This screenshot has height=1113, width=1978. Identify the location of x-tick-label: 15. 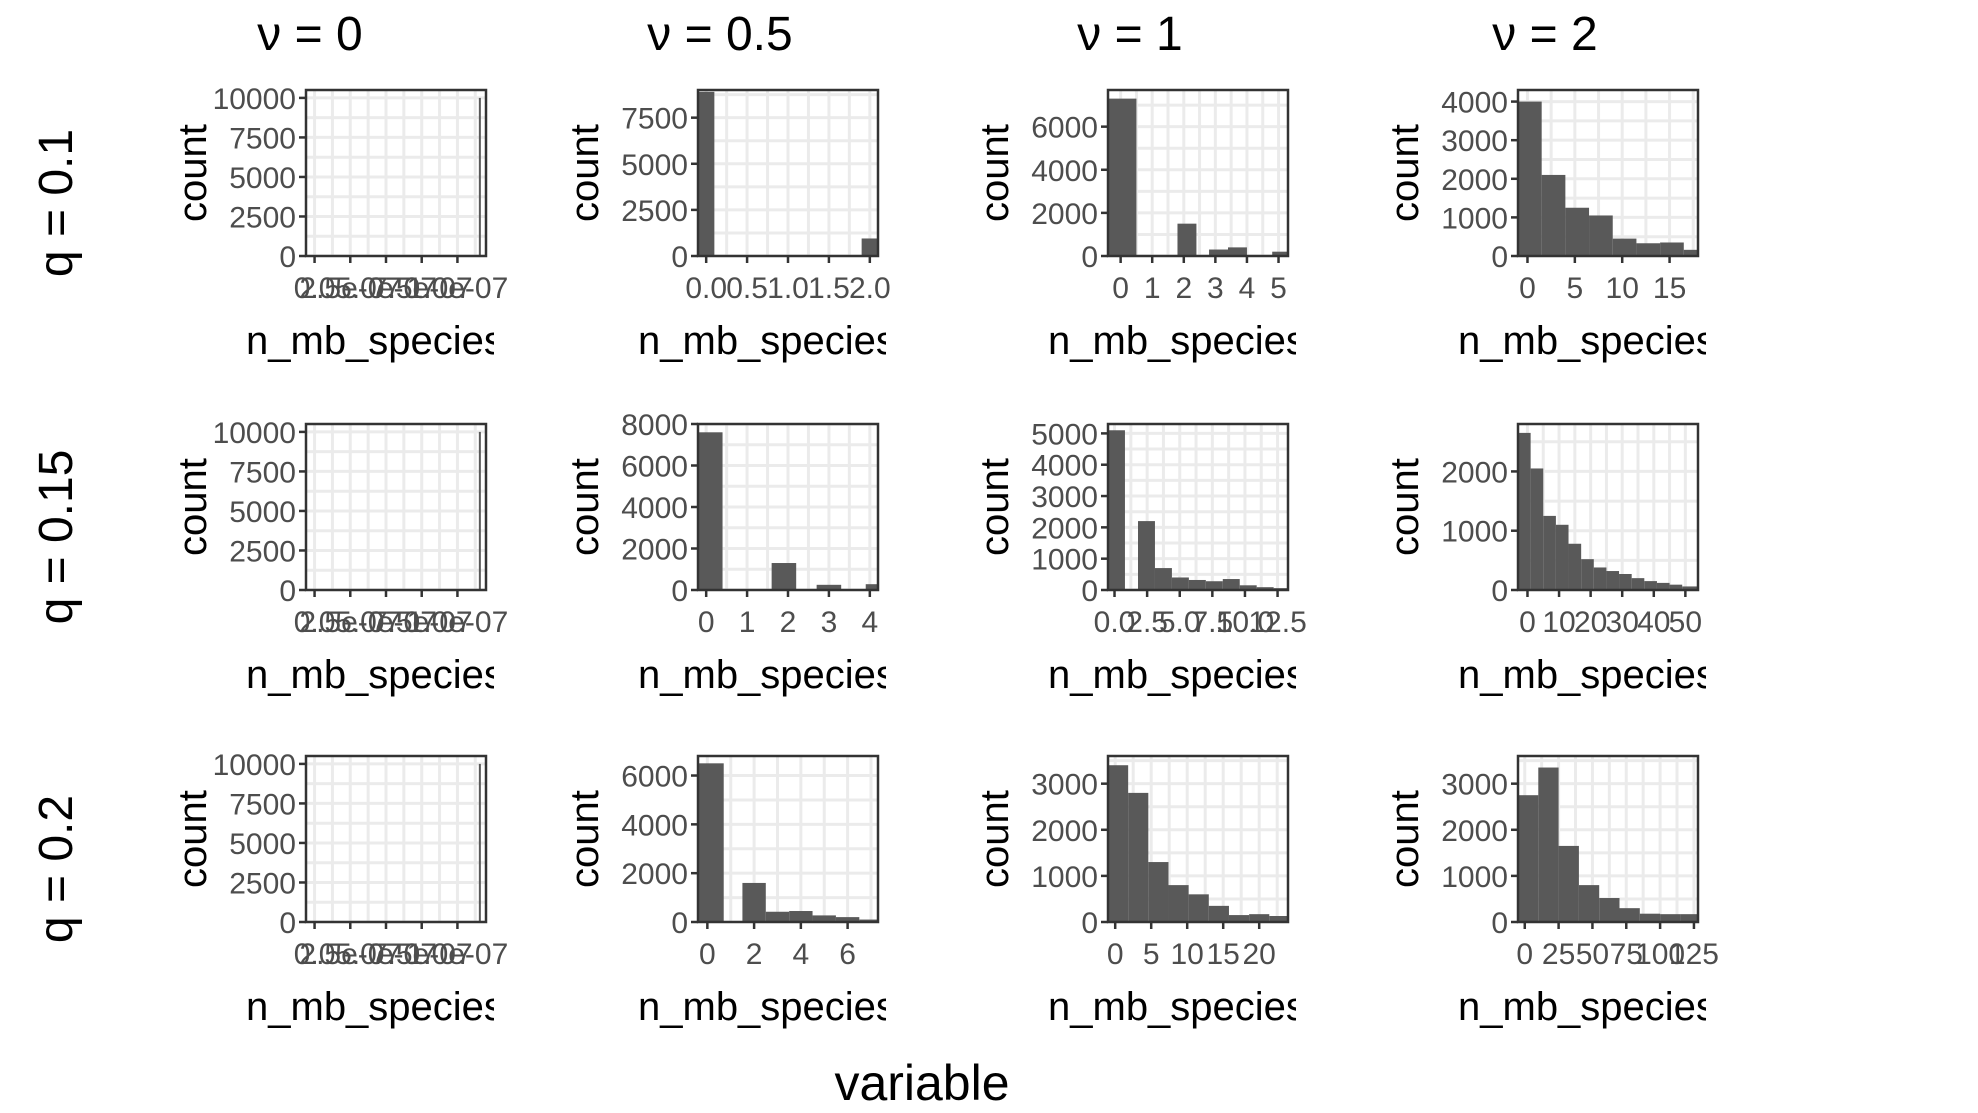
(1669, 288).